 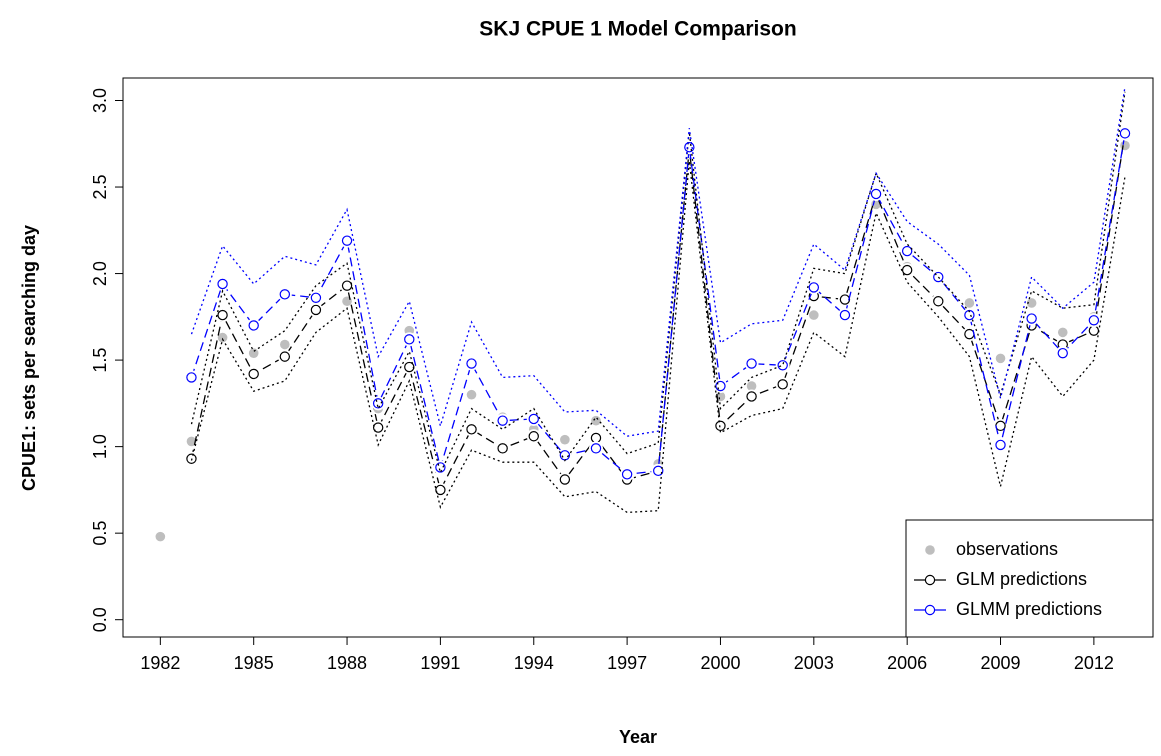 What do you see at coordinates (1007, 549) in the screenshot?
I see `legend-label: observations` at bounding box center [1007, 549].